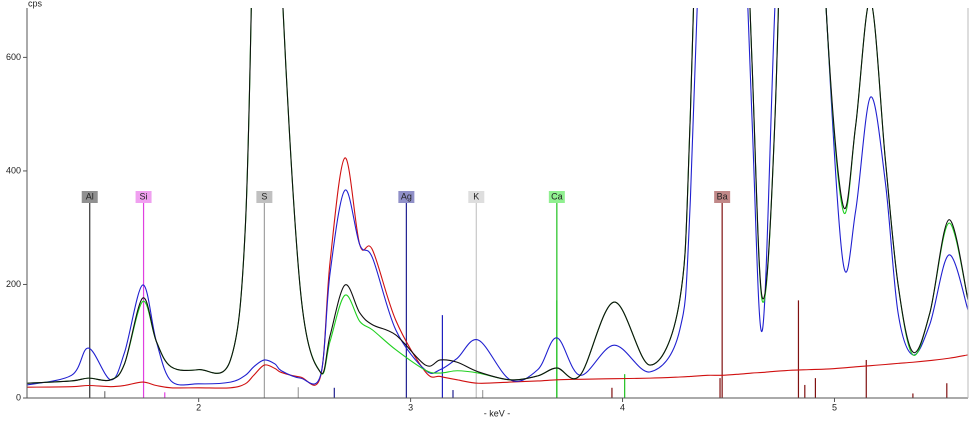 The width and height of the screenshot is (975, 425). I want to click on y-tick-label: 200, so click(13, 284).